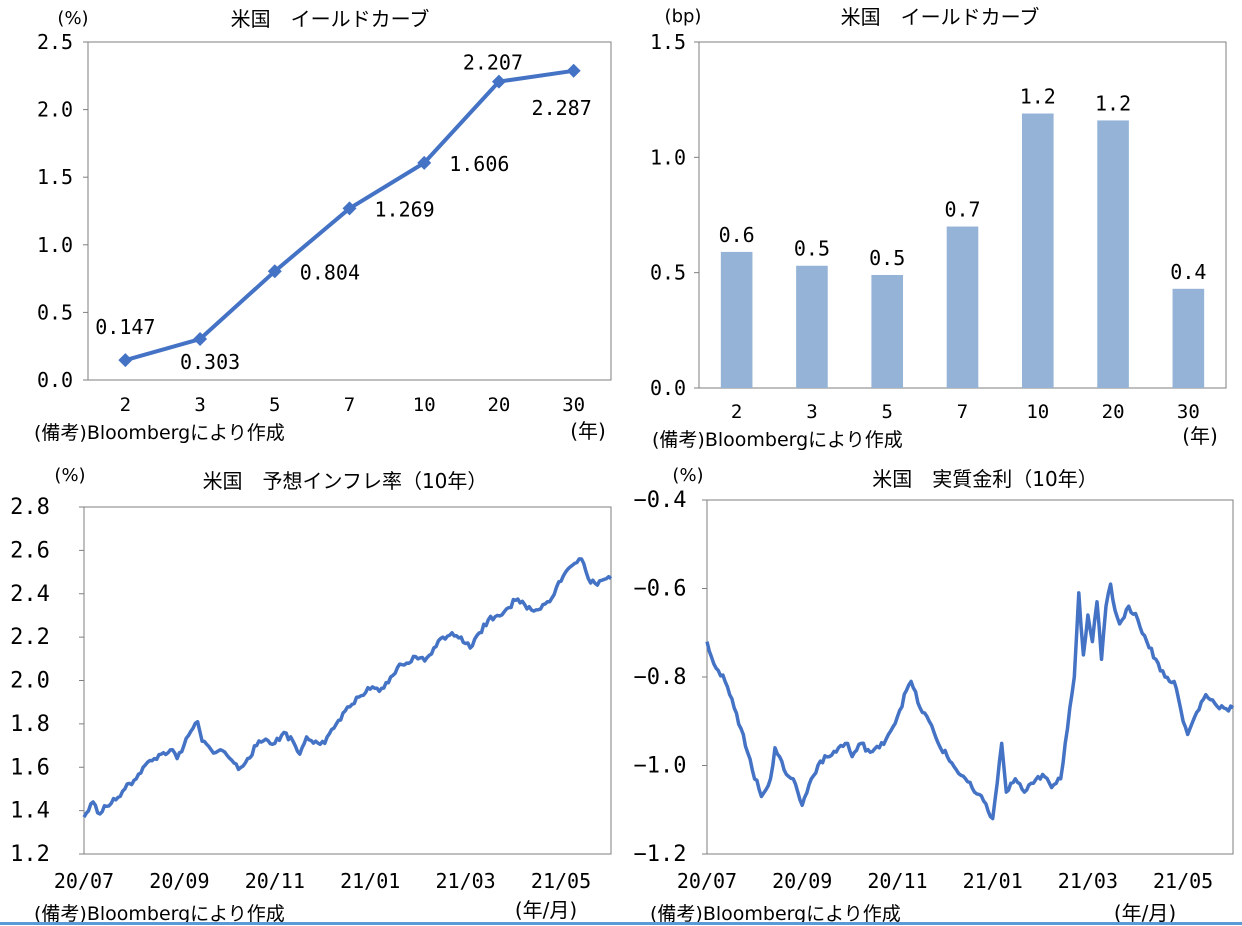  I want to click on chart2-x-tick-label: 5, so click(886, 412).